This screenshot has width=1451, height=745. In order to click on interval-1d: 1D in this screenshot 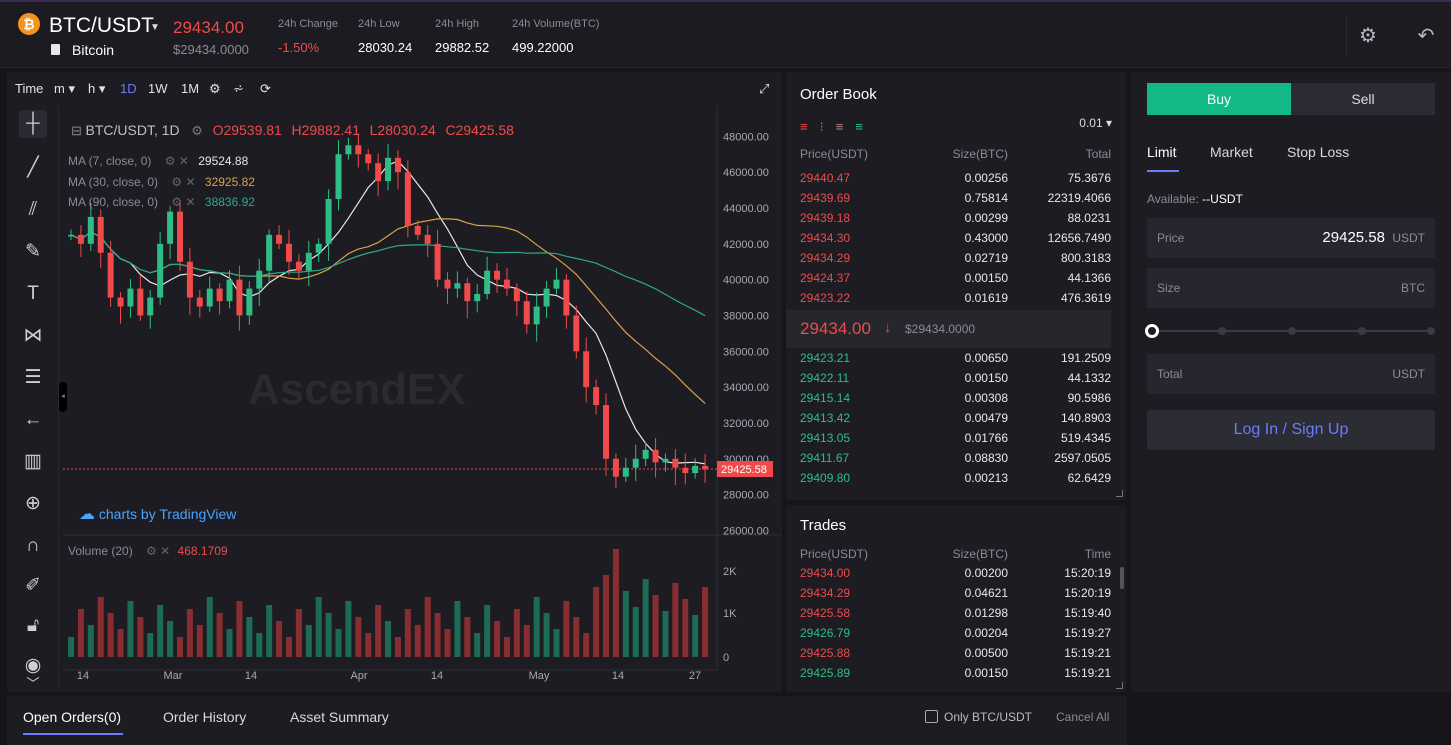, I will do `click(128, 88)`.